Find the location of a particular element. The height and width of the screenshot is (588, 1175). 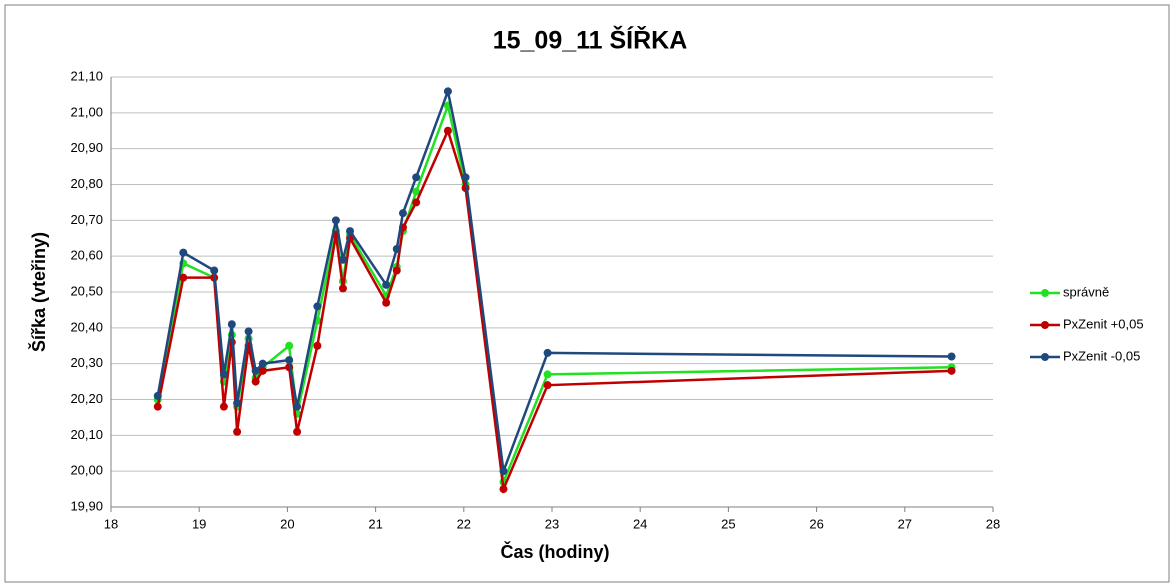

x-tick-label: 28 is located at coordinates (993, 523).